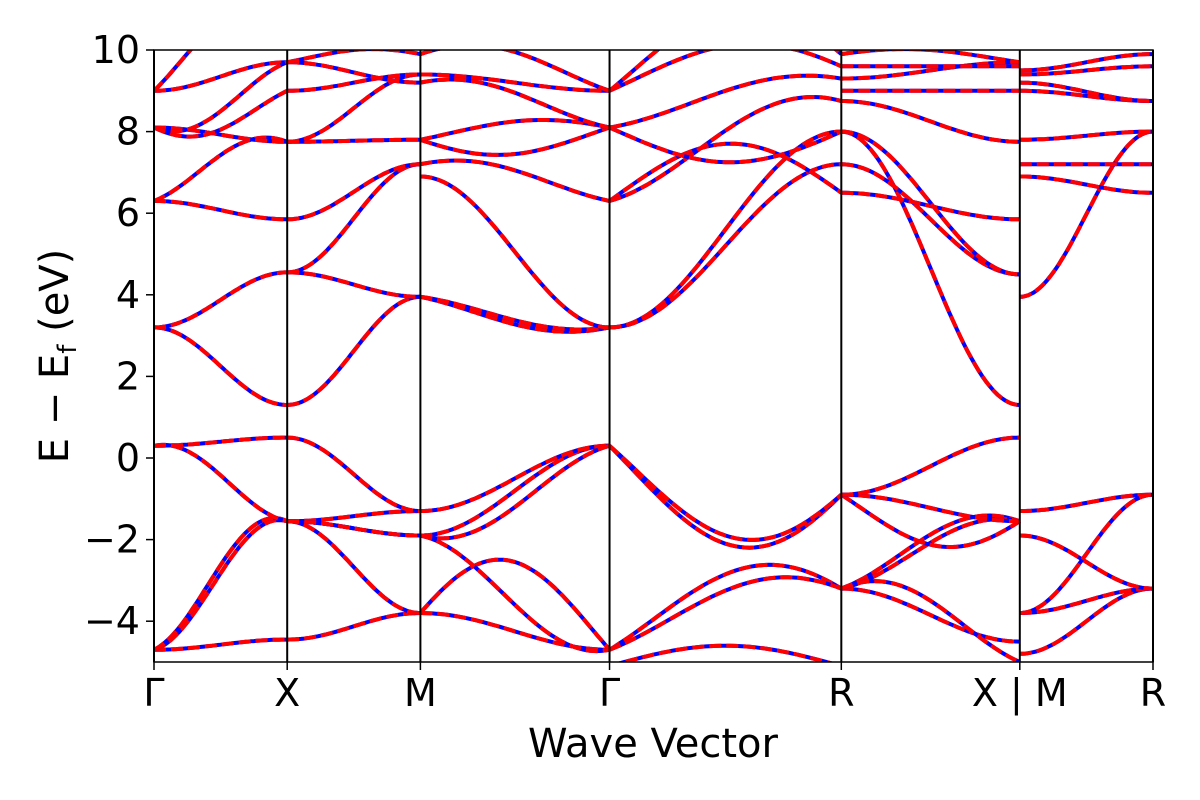 The width and height of the screenshot is (1200, 800). I want to click on x-axis-title: Wave Vector, so click(653, 744).